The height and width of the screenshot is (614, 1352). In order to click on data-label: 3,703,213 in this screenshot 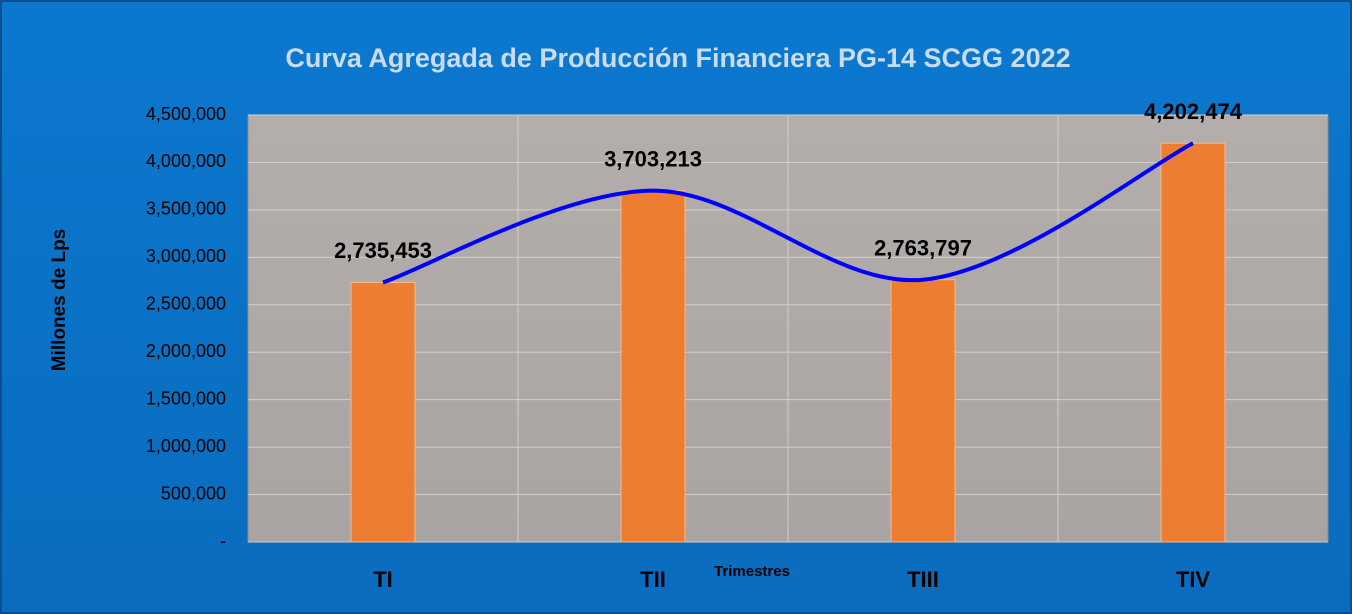, I will do `click(653, 158)`.